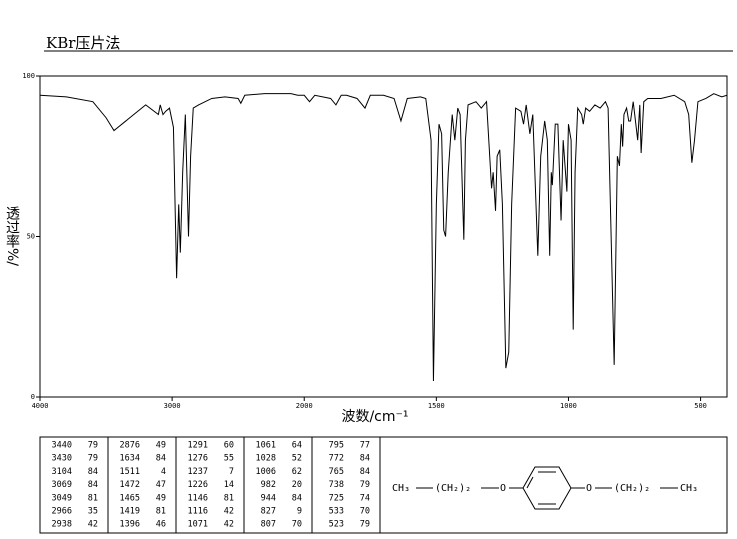 The width and height of the screenshot is (737, 539). I want to click on transmittance-cell: 35, so click(93, 512).